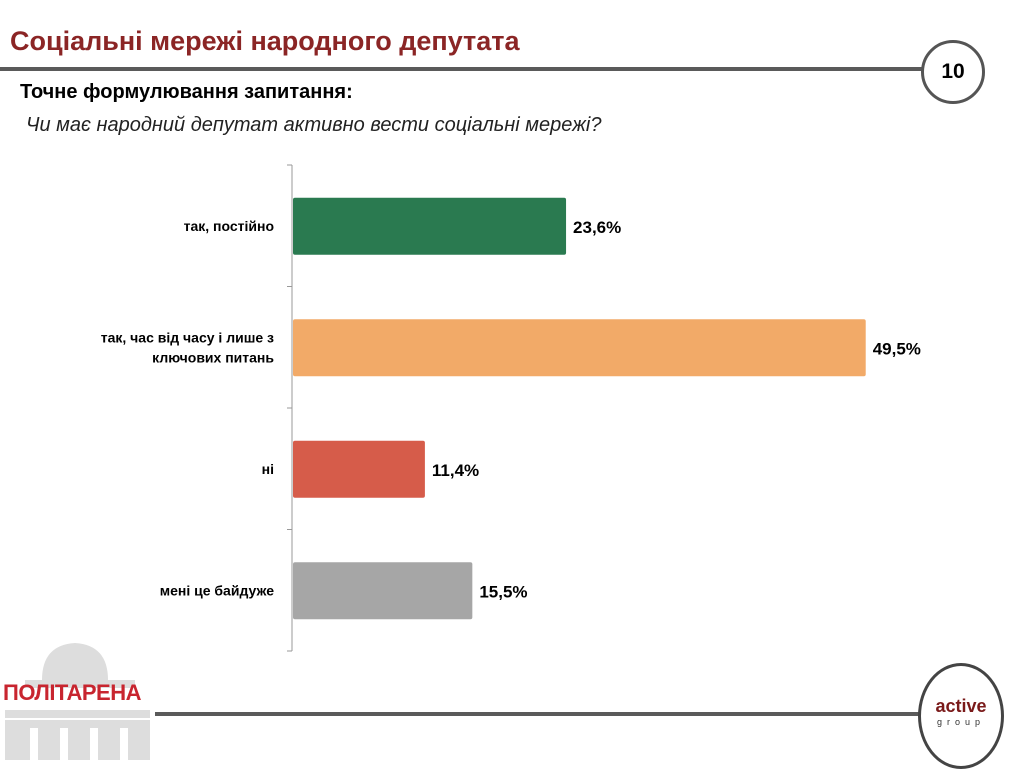 This screenshot has height=769, width=1024. Describe the element at coordinates (540, 714) in the screenshot. I see `footer-divider` at that location.